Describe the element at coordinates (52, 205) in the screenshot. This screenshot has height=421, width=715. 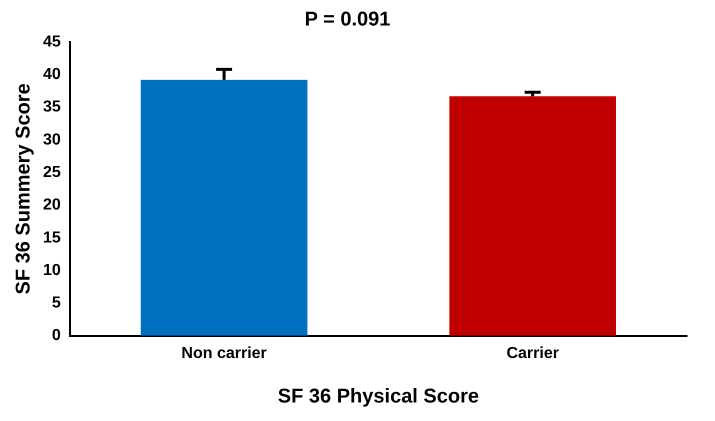
I see `y-tick-label: 20` at that location.